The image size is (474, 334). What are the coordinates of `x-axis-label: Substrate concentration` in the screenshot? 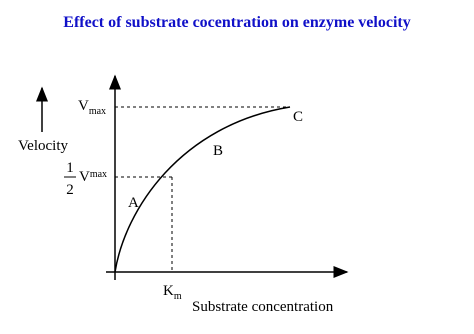 It's located at (263, 307).